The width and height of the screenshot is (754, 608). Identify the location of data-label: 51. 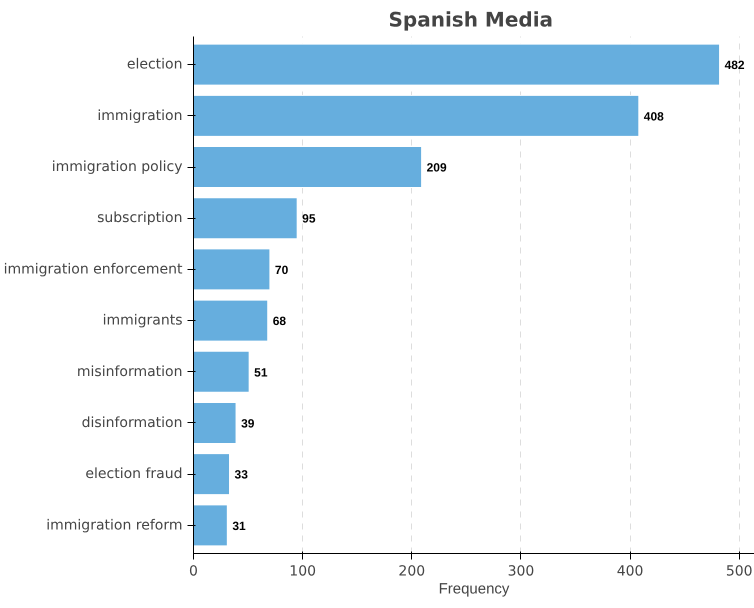
(261, 372).